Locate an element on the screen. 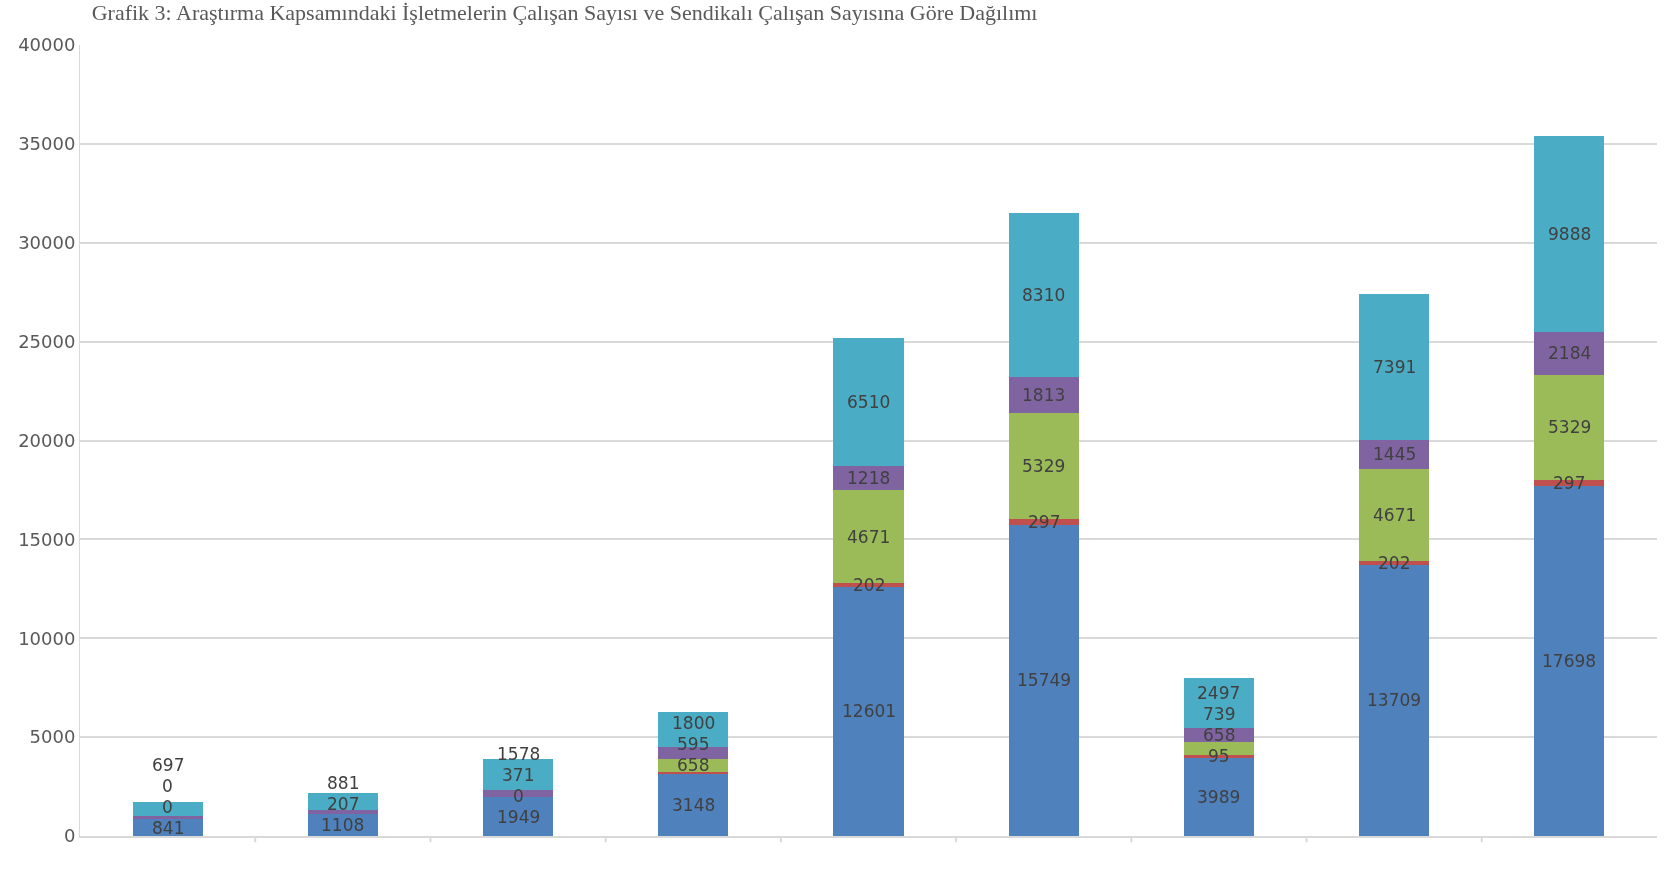 This screenshot has height=891, width=1667. data-label: 1813 is located at coordinates (1044, 395).